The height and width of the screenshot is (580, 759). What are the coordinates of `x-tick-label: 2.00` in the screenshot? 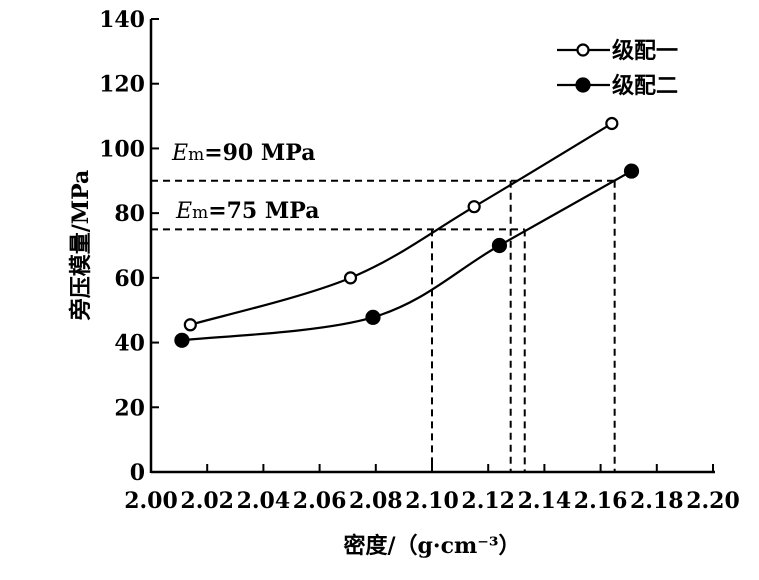 It's located at (151, 501).